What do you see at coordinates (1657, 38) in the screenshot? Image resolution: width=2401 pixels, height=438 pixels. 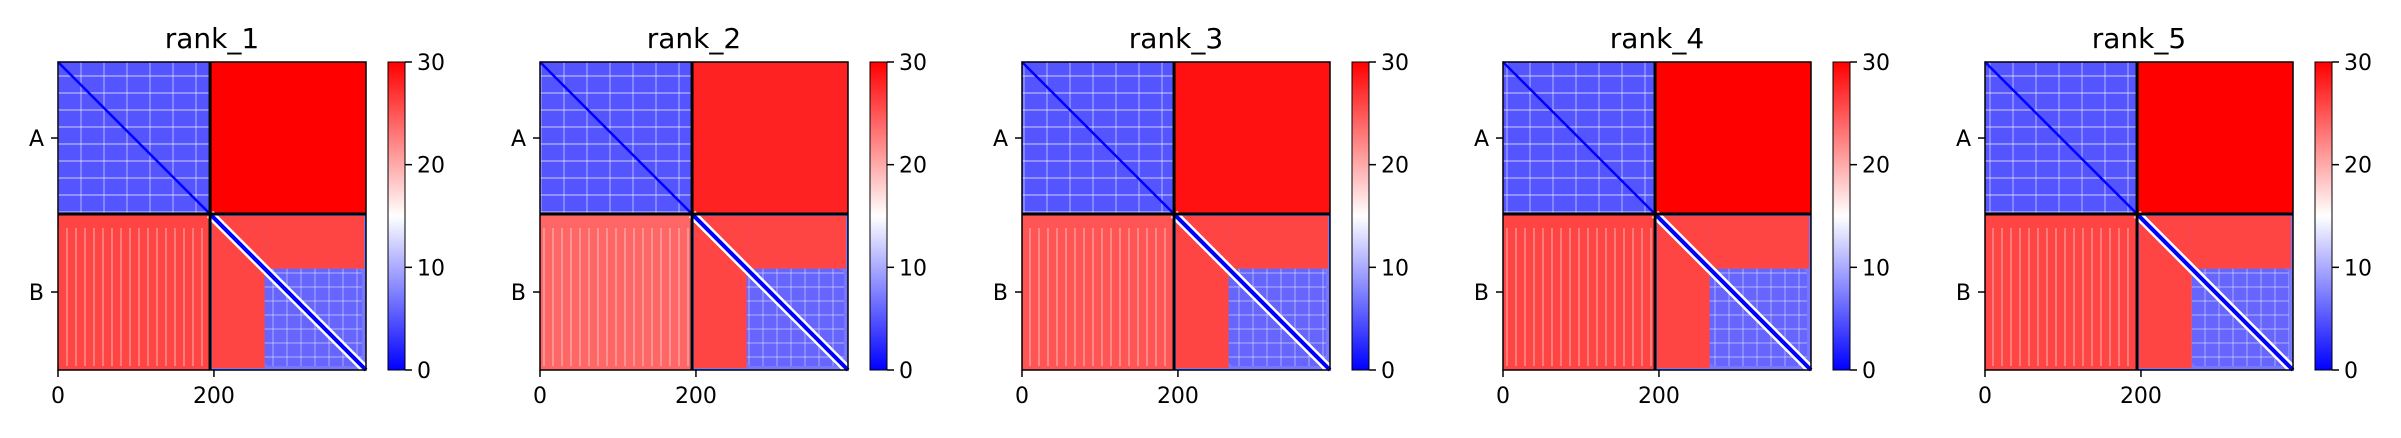 I see `panel-title: rank_4` at bounding box center [1657, 38].